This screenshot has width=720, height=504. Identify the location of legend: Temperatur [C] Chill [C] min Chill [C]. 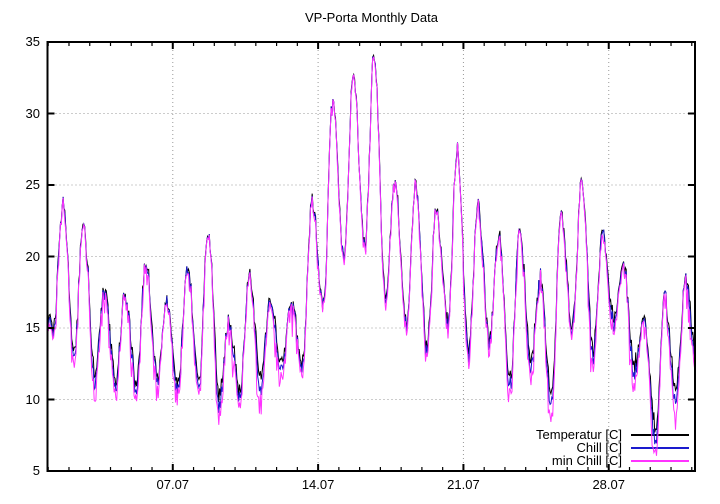
(612, 447).